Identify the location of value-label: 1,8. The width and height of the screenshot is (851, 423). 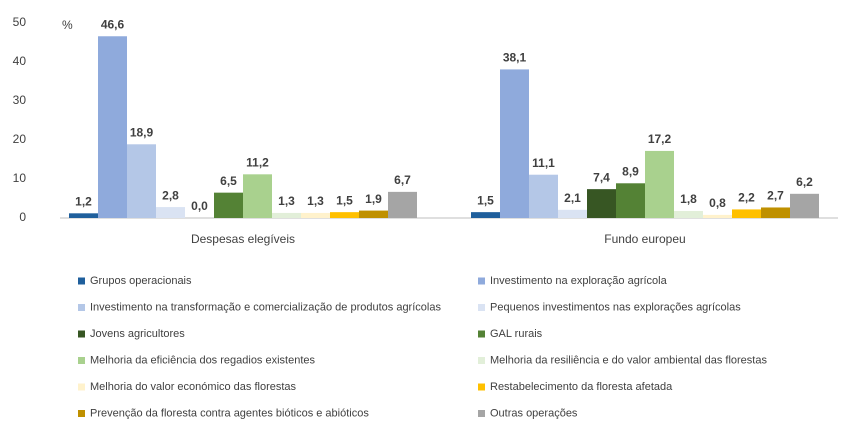
(688, 199).